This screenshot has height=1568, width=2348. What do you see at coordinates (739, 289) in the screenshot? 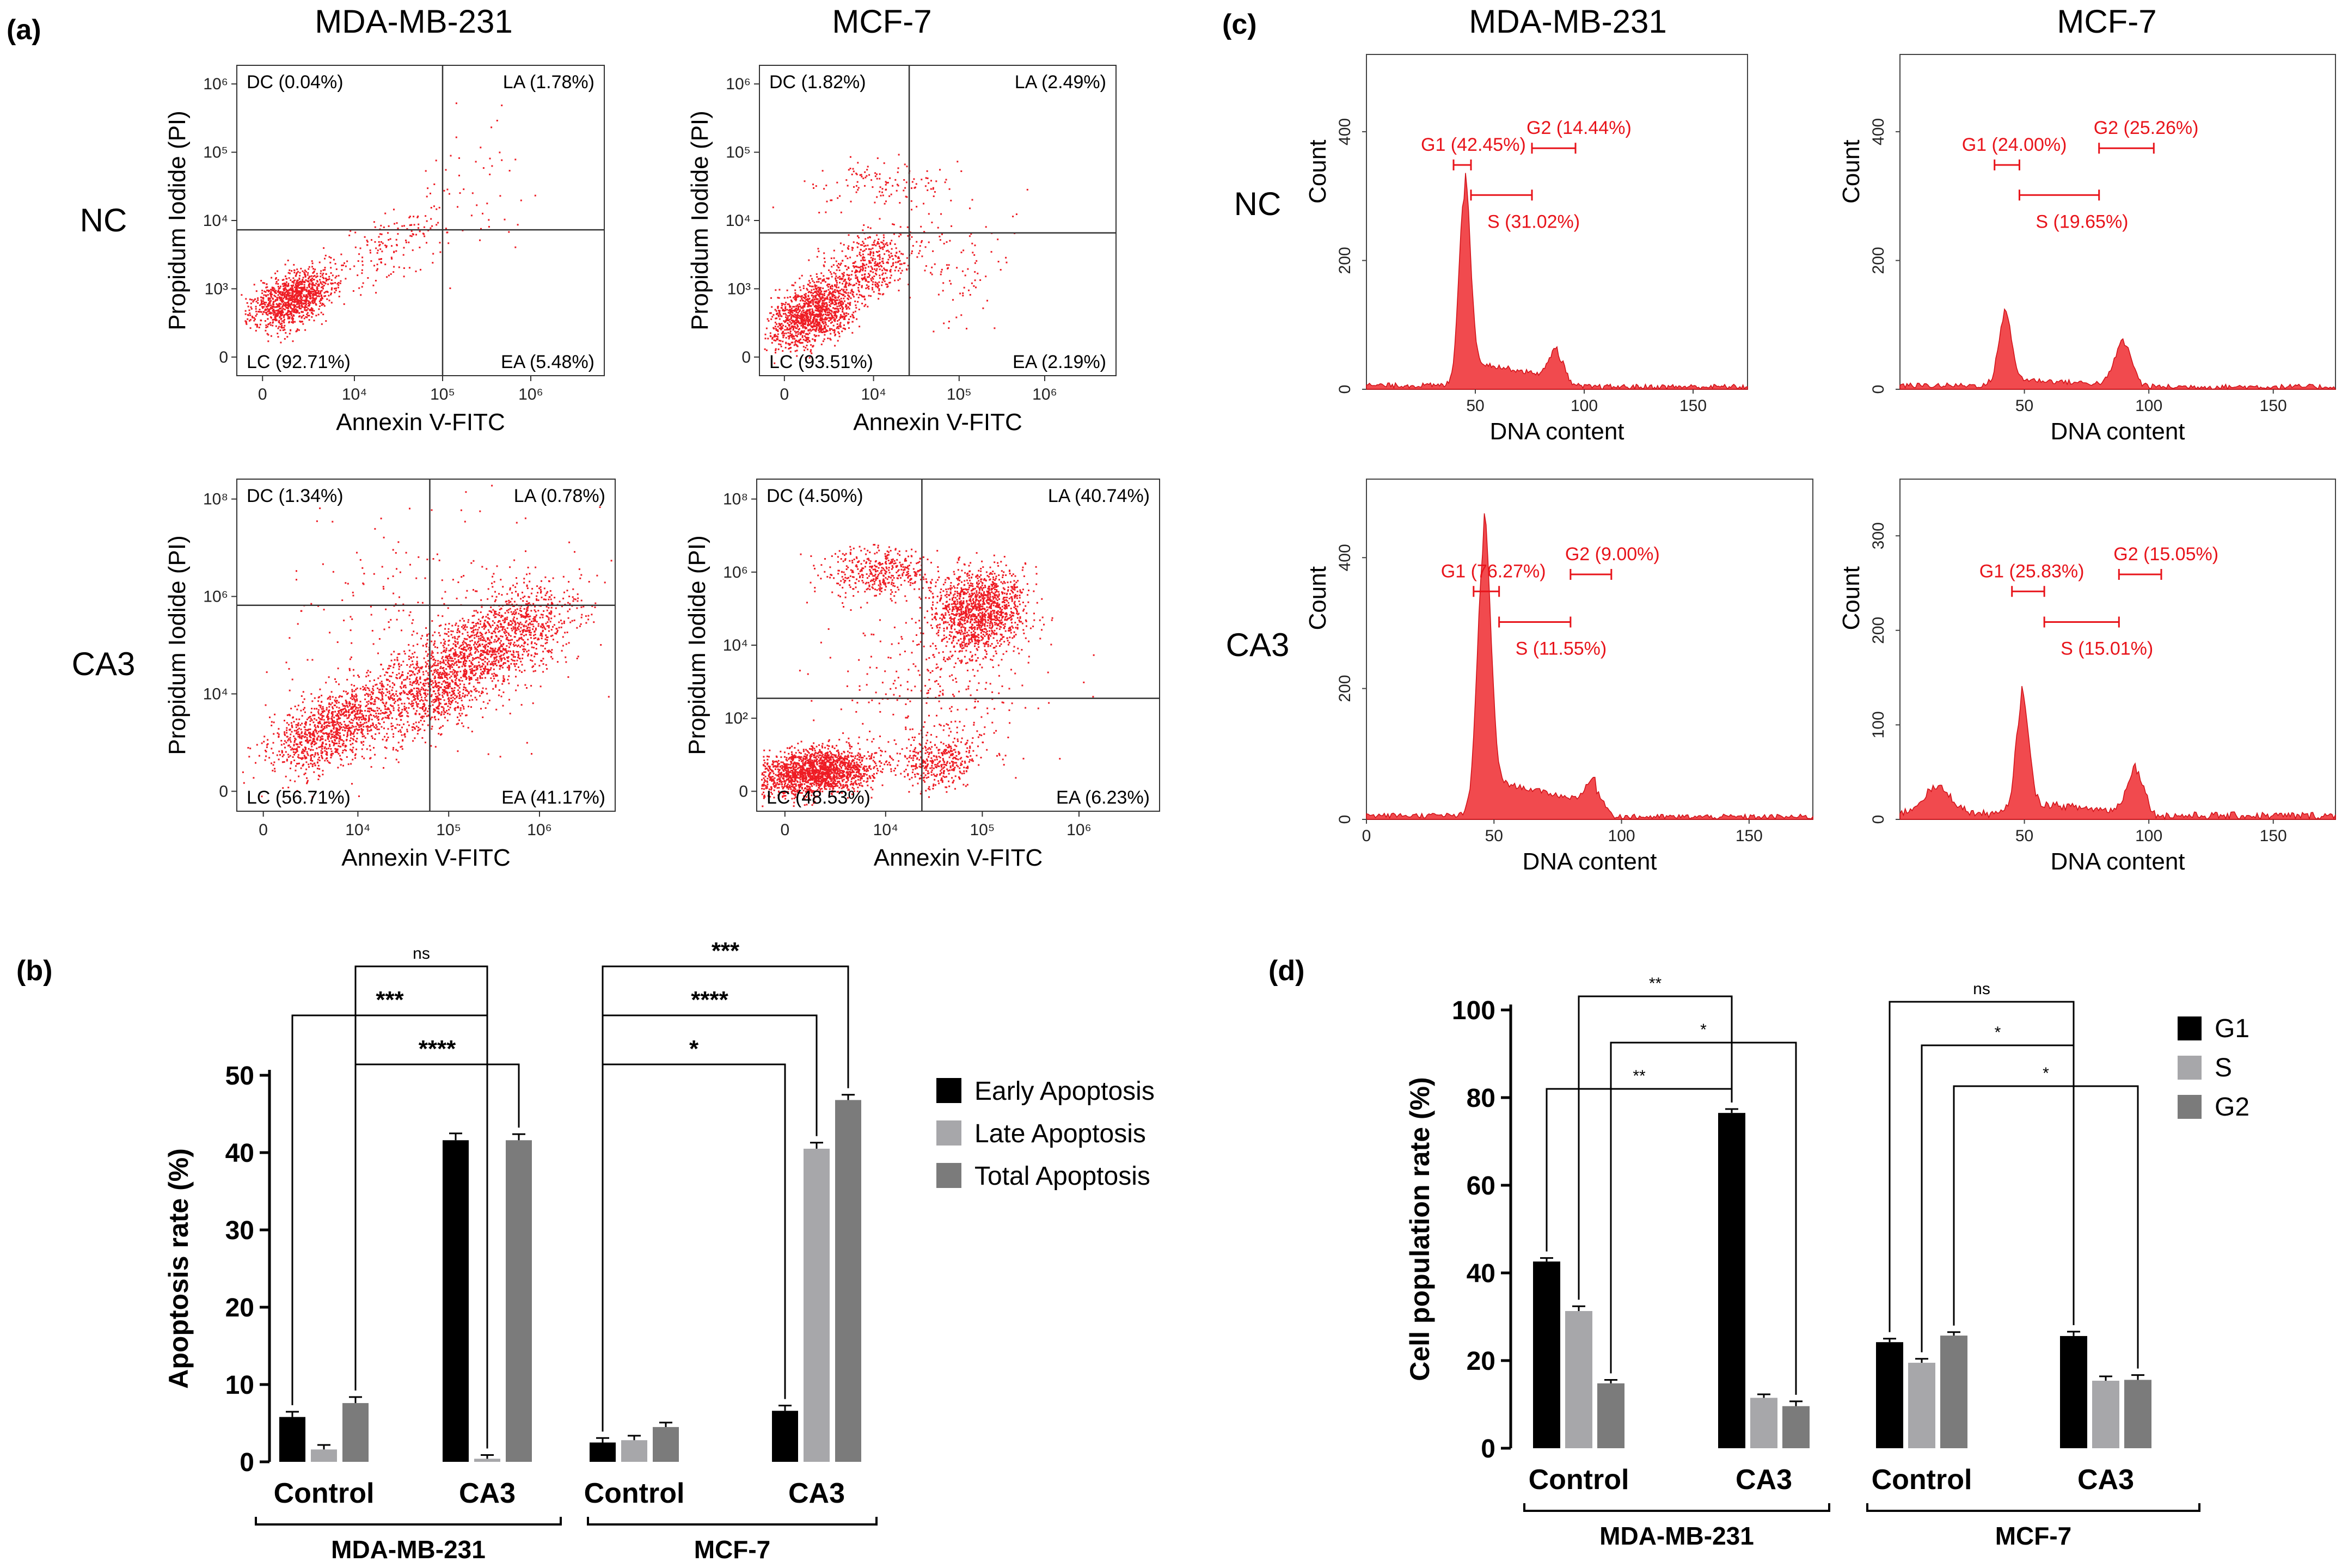
I see `y-tick-label: 10³` at bounding box center [739, 289].